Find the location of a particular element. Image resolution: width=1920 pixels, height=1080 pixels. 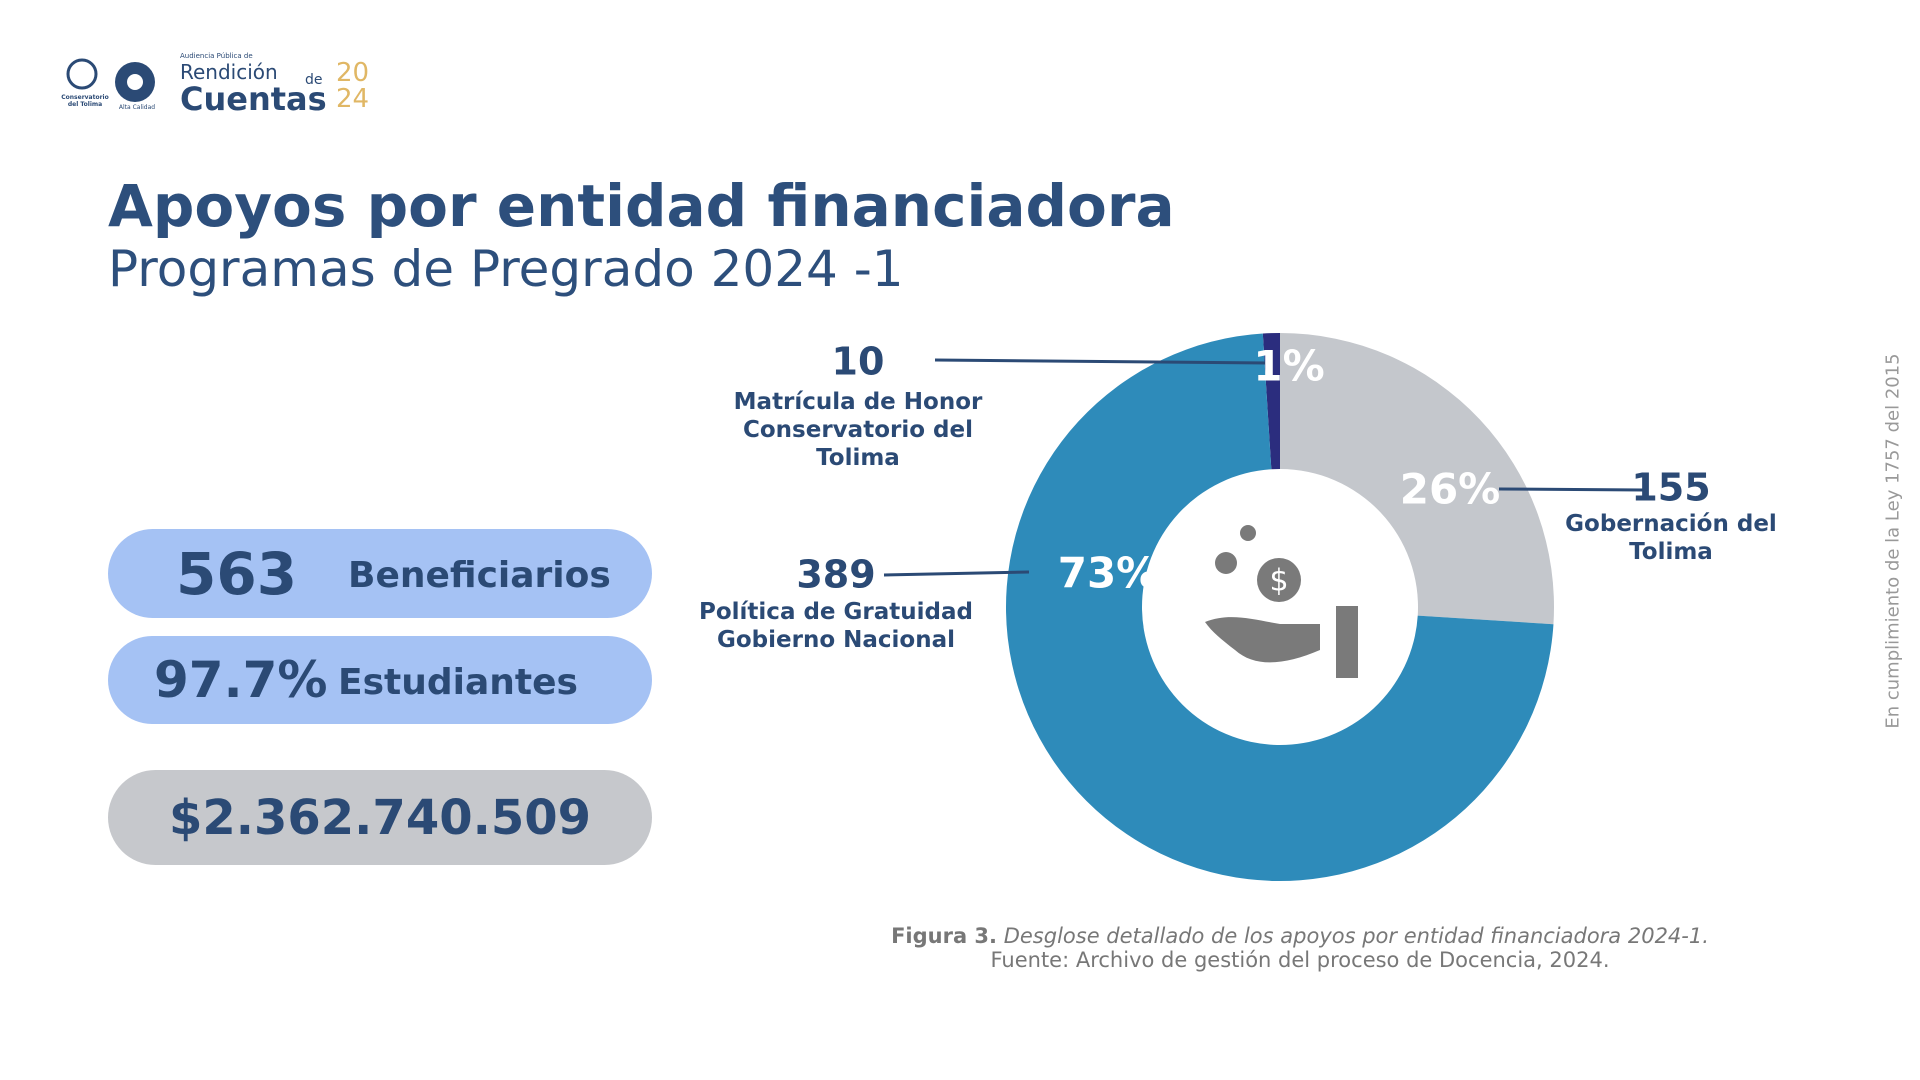

stat-label: Estudiantes is located at coordinates (458, 682).